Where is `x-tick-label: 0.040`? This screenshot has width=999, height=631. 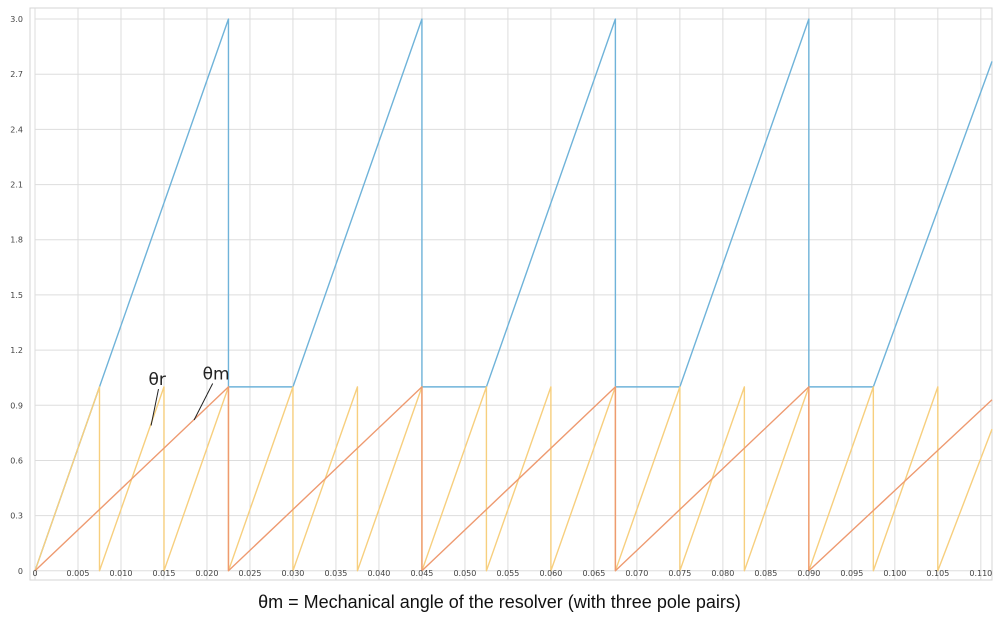
x-tick-label: 0.040 is located at coordinates (378, 573).